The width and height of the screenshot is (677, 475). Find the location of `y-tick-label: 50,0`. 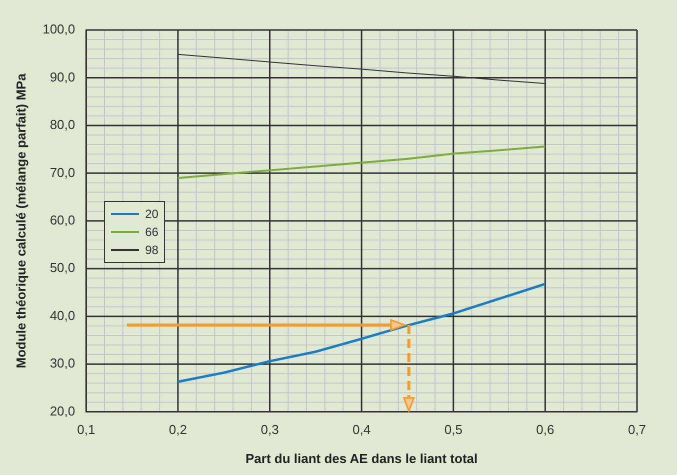

y-tick-label: 50,0 is located at coordinates (63, 268).